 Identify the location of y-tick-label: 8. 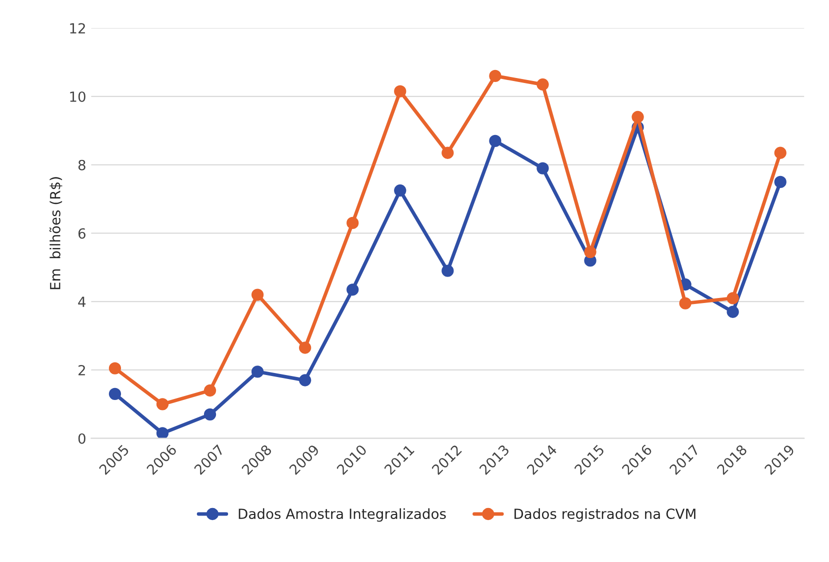
(82, 165).